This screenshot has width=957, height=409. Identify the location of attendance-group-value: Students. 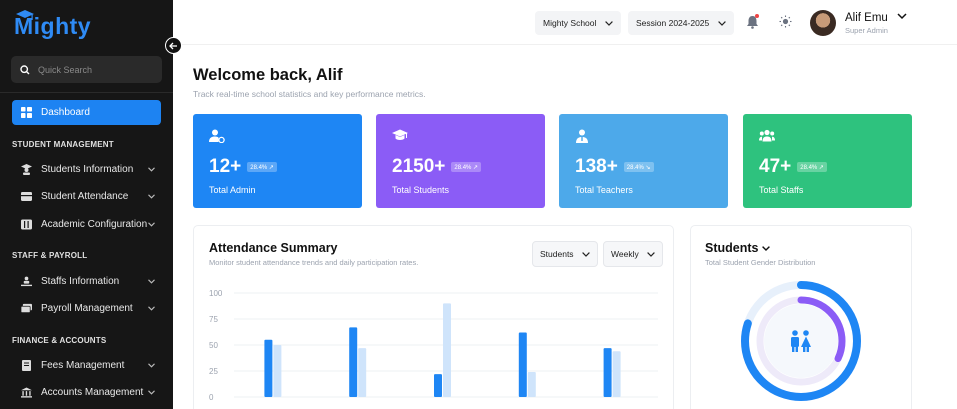
(557, 254).